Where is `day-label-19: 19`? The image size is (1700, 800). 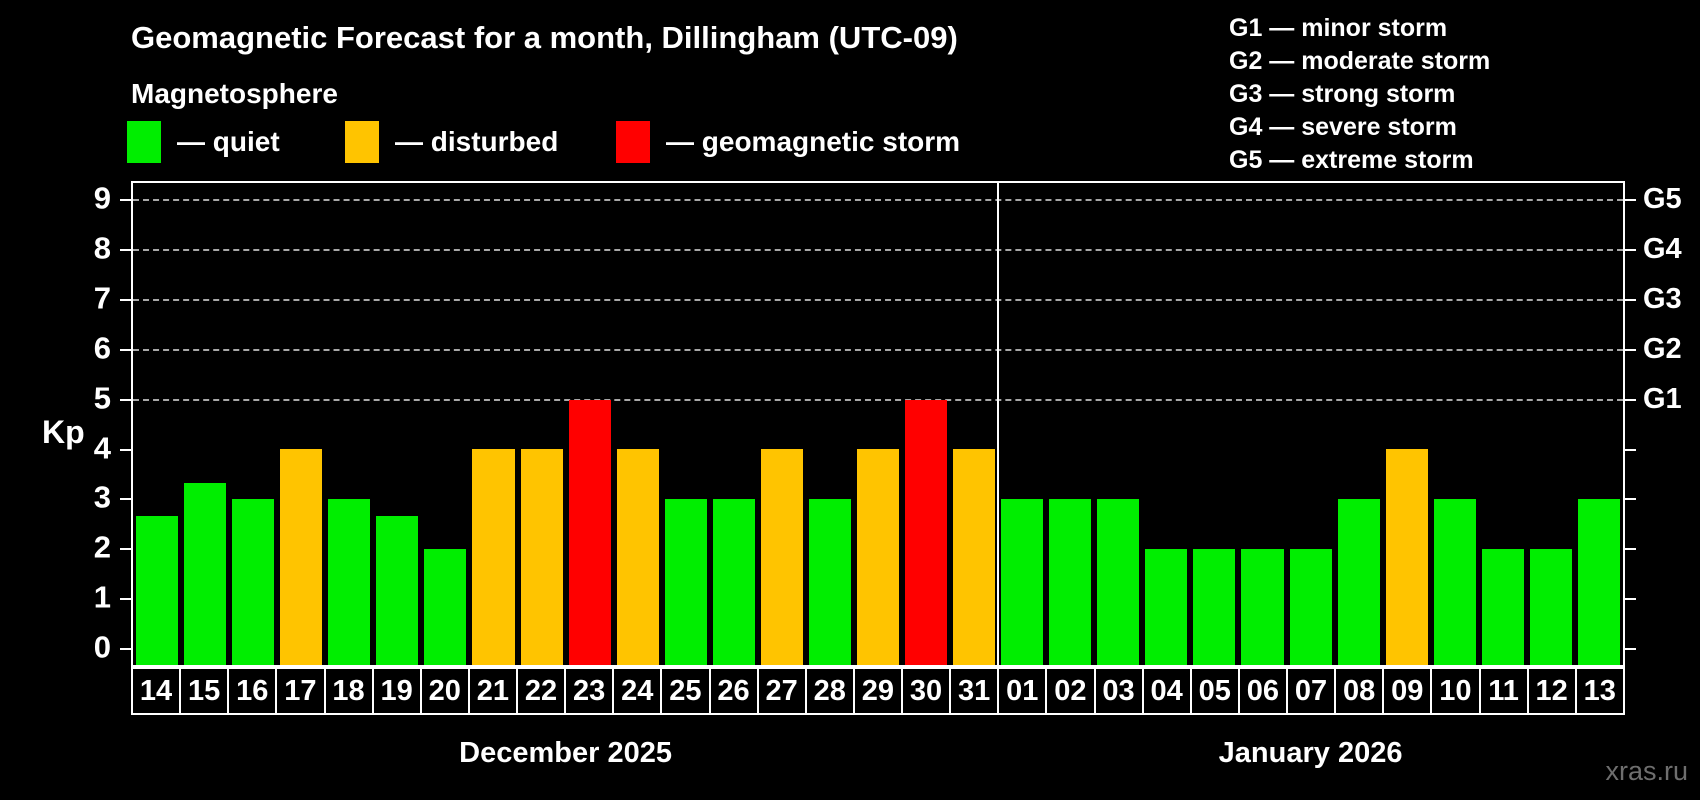 day-label-19: 19 is located at coordinates (396, 691).